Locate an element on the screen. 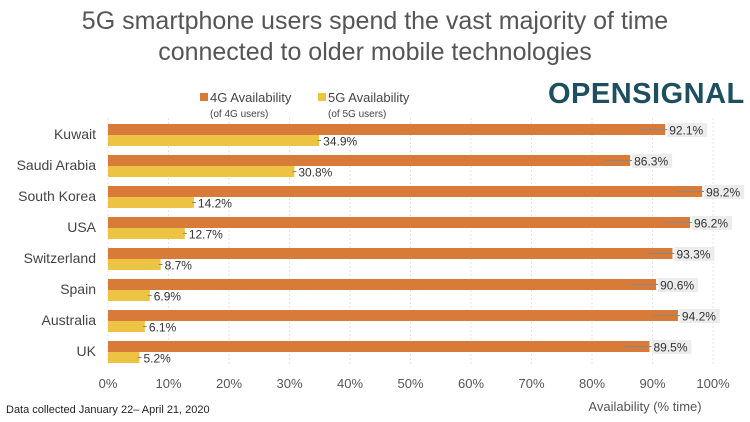  category-label: Kuwait is located at coordinates (75, 134).